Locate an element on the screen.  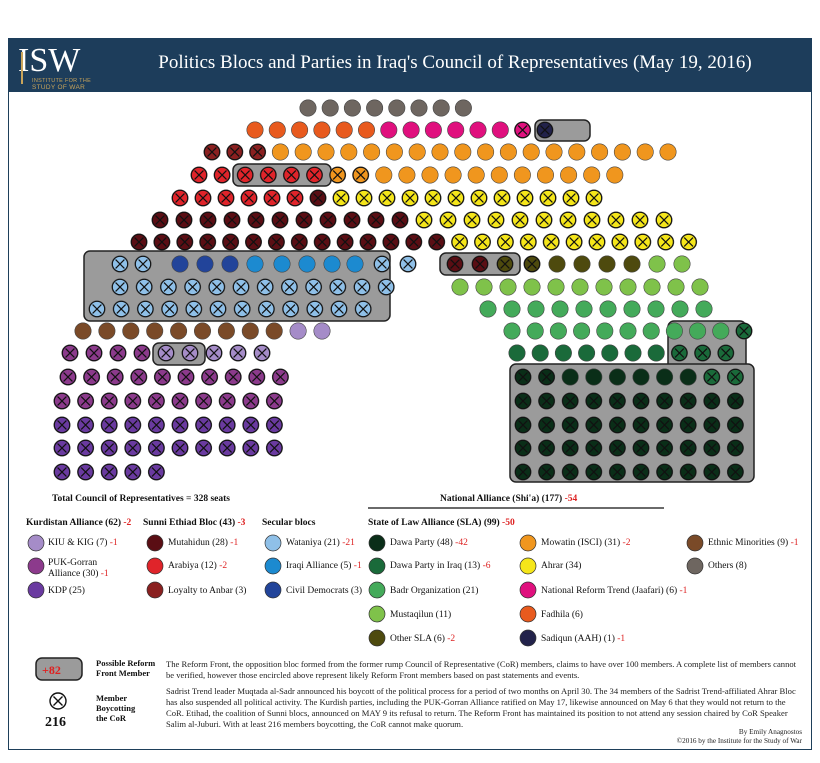
reform-key-label: Possible Reform Front Member is located at coordinates (125, 668).